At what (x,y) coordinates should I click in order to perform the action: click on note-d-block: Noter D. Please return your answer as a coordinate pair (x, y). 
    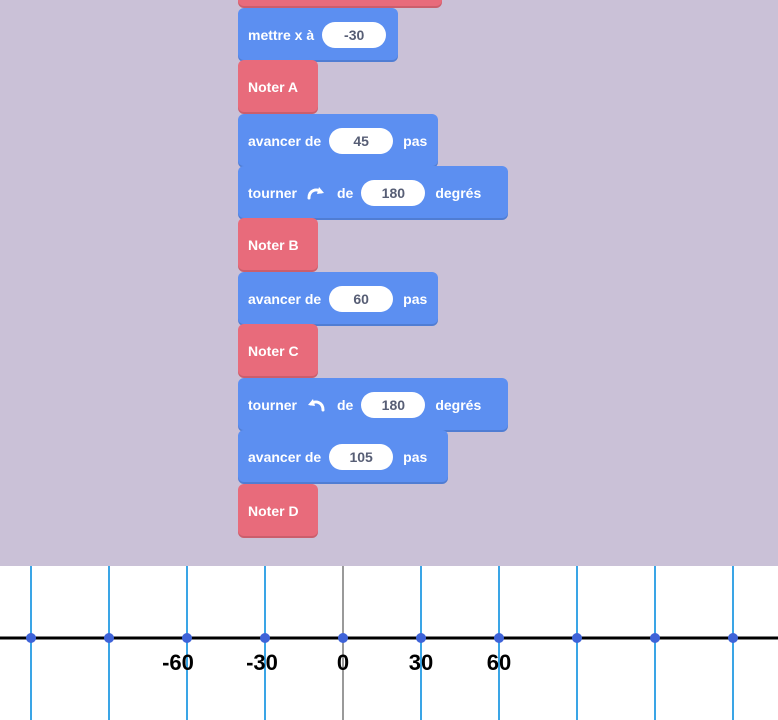
    Looking at the image, I should click on (278, 511).